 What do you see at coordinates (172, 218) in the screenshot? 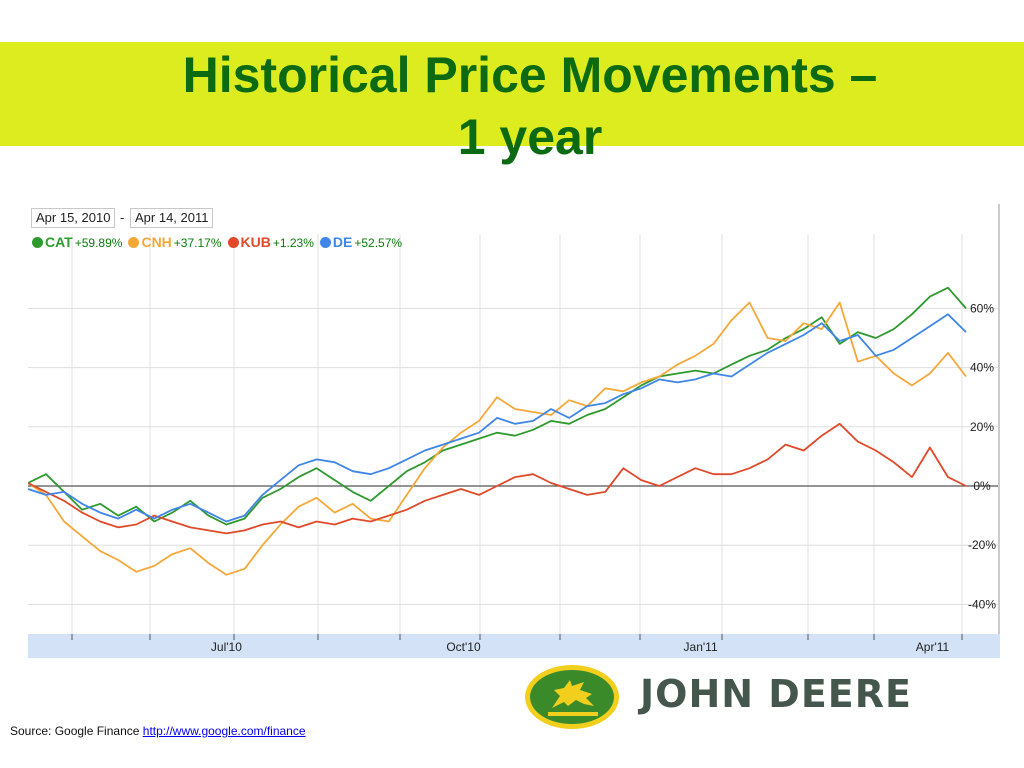
I see `date-to-field: Apr 14, 2011` at bounding box center [172, 218].